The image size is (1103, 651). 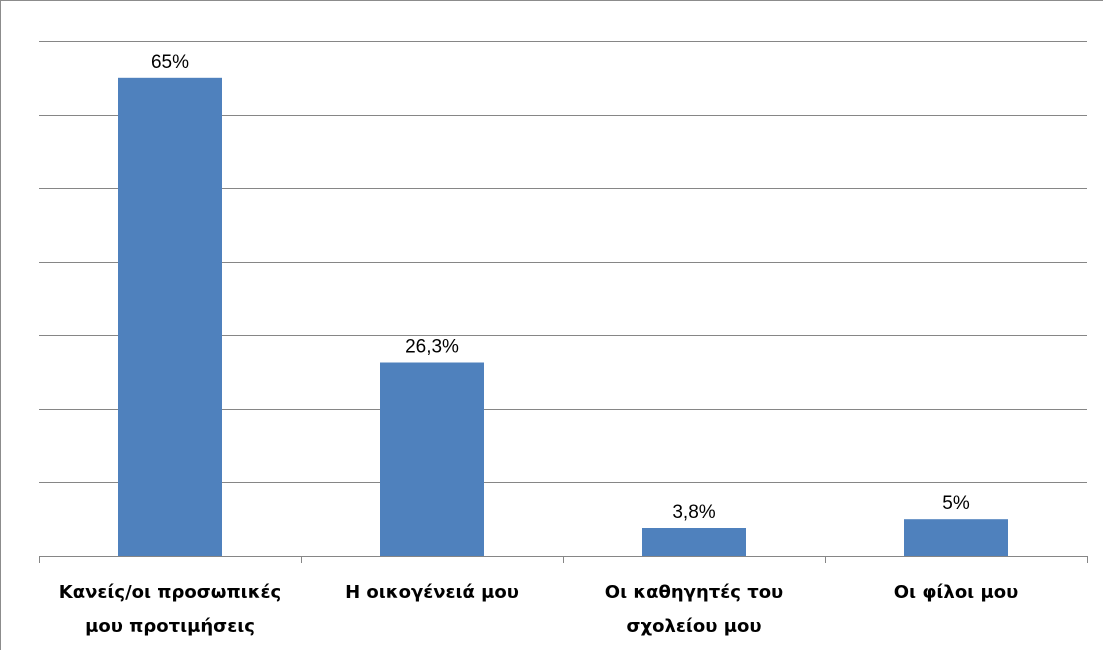 What do you see at coordinates (956, 503) in the screenshot?
I see `data-label: 5%` at bounding box center [956, 503].